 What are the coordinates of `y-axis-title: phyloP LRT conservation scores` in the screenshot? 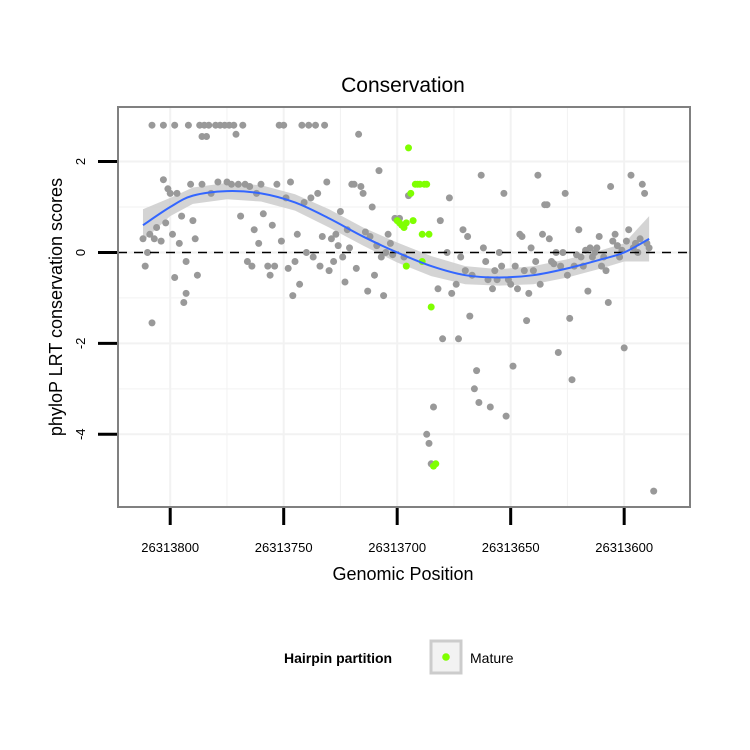 It's located at (56, 307).